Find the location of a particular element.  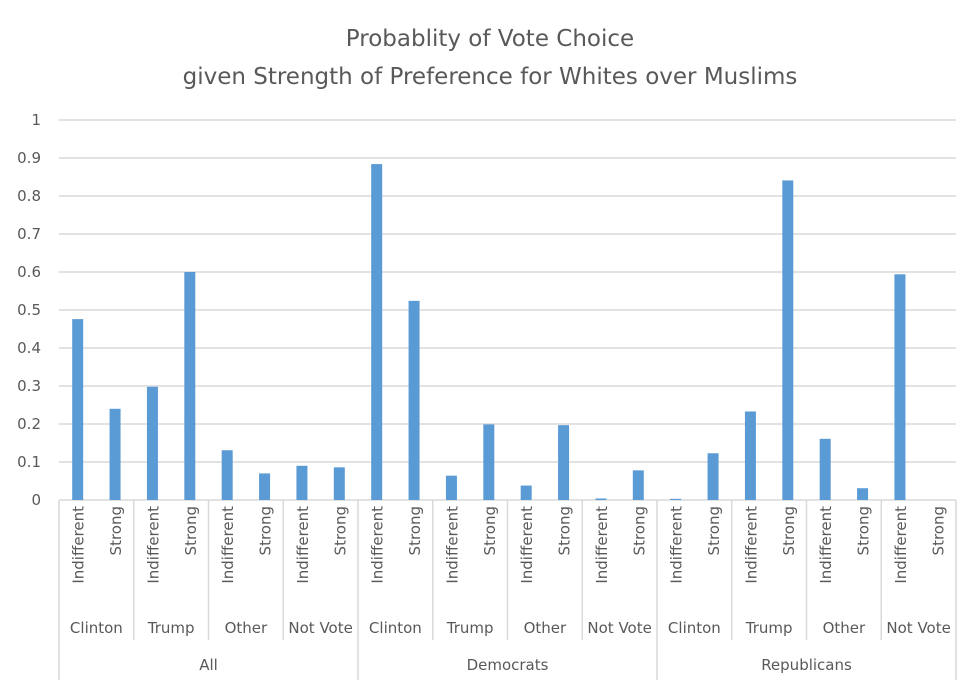

y-tick-label: 0.5 is located at coordinates (29, 310).